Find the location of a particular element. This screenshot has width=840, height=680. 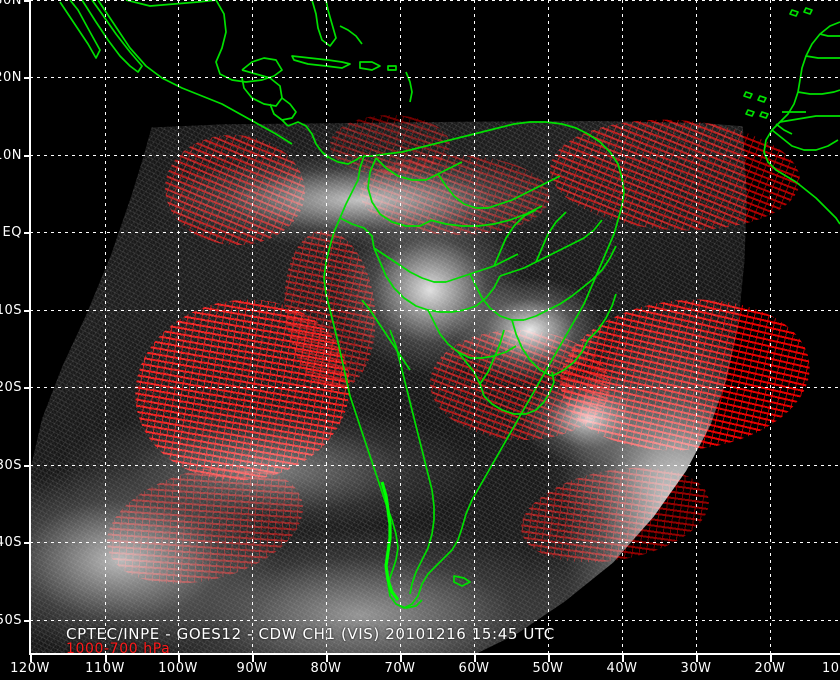

tick-label-lon: 40W is located at coordinates (622, 668).